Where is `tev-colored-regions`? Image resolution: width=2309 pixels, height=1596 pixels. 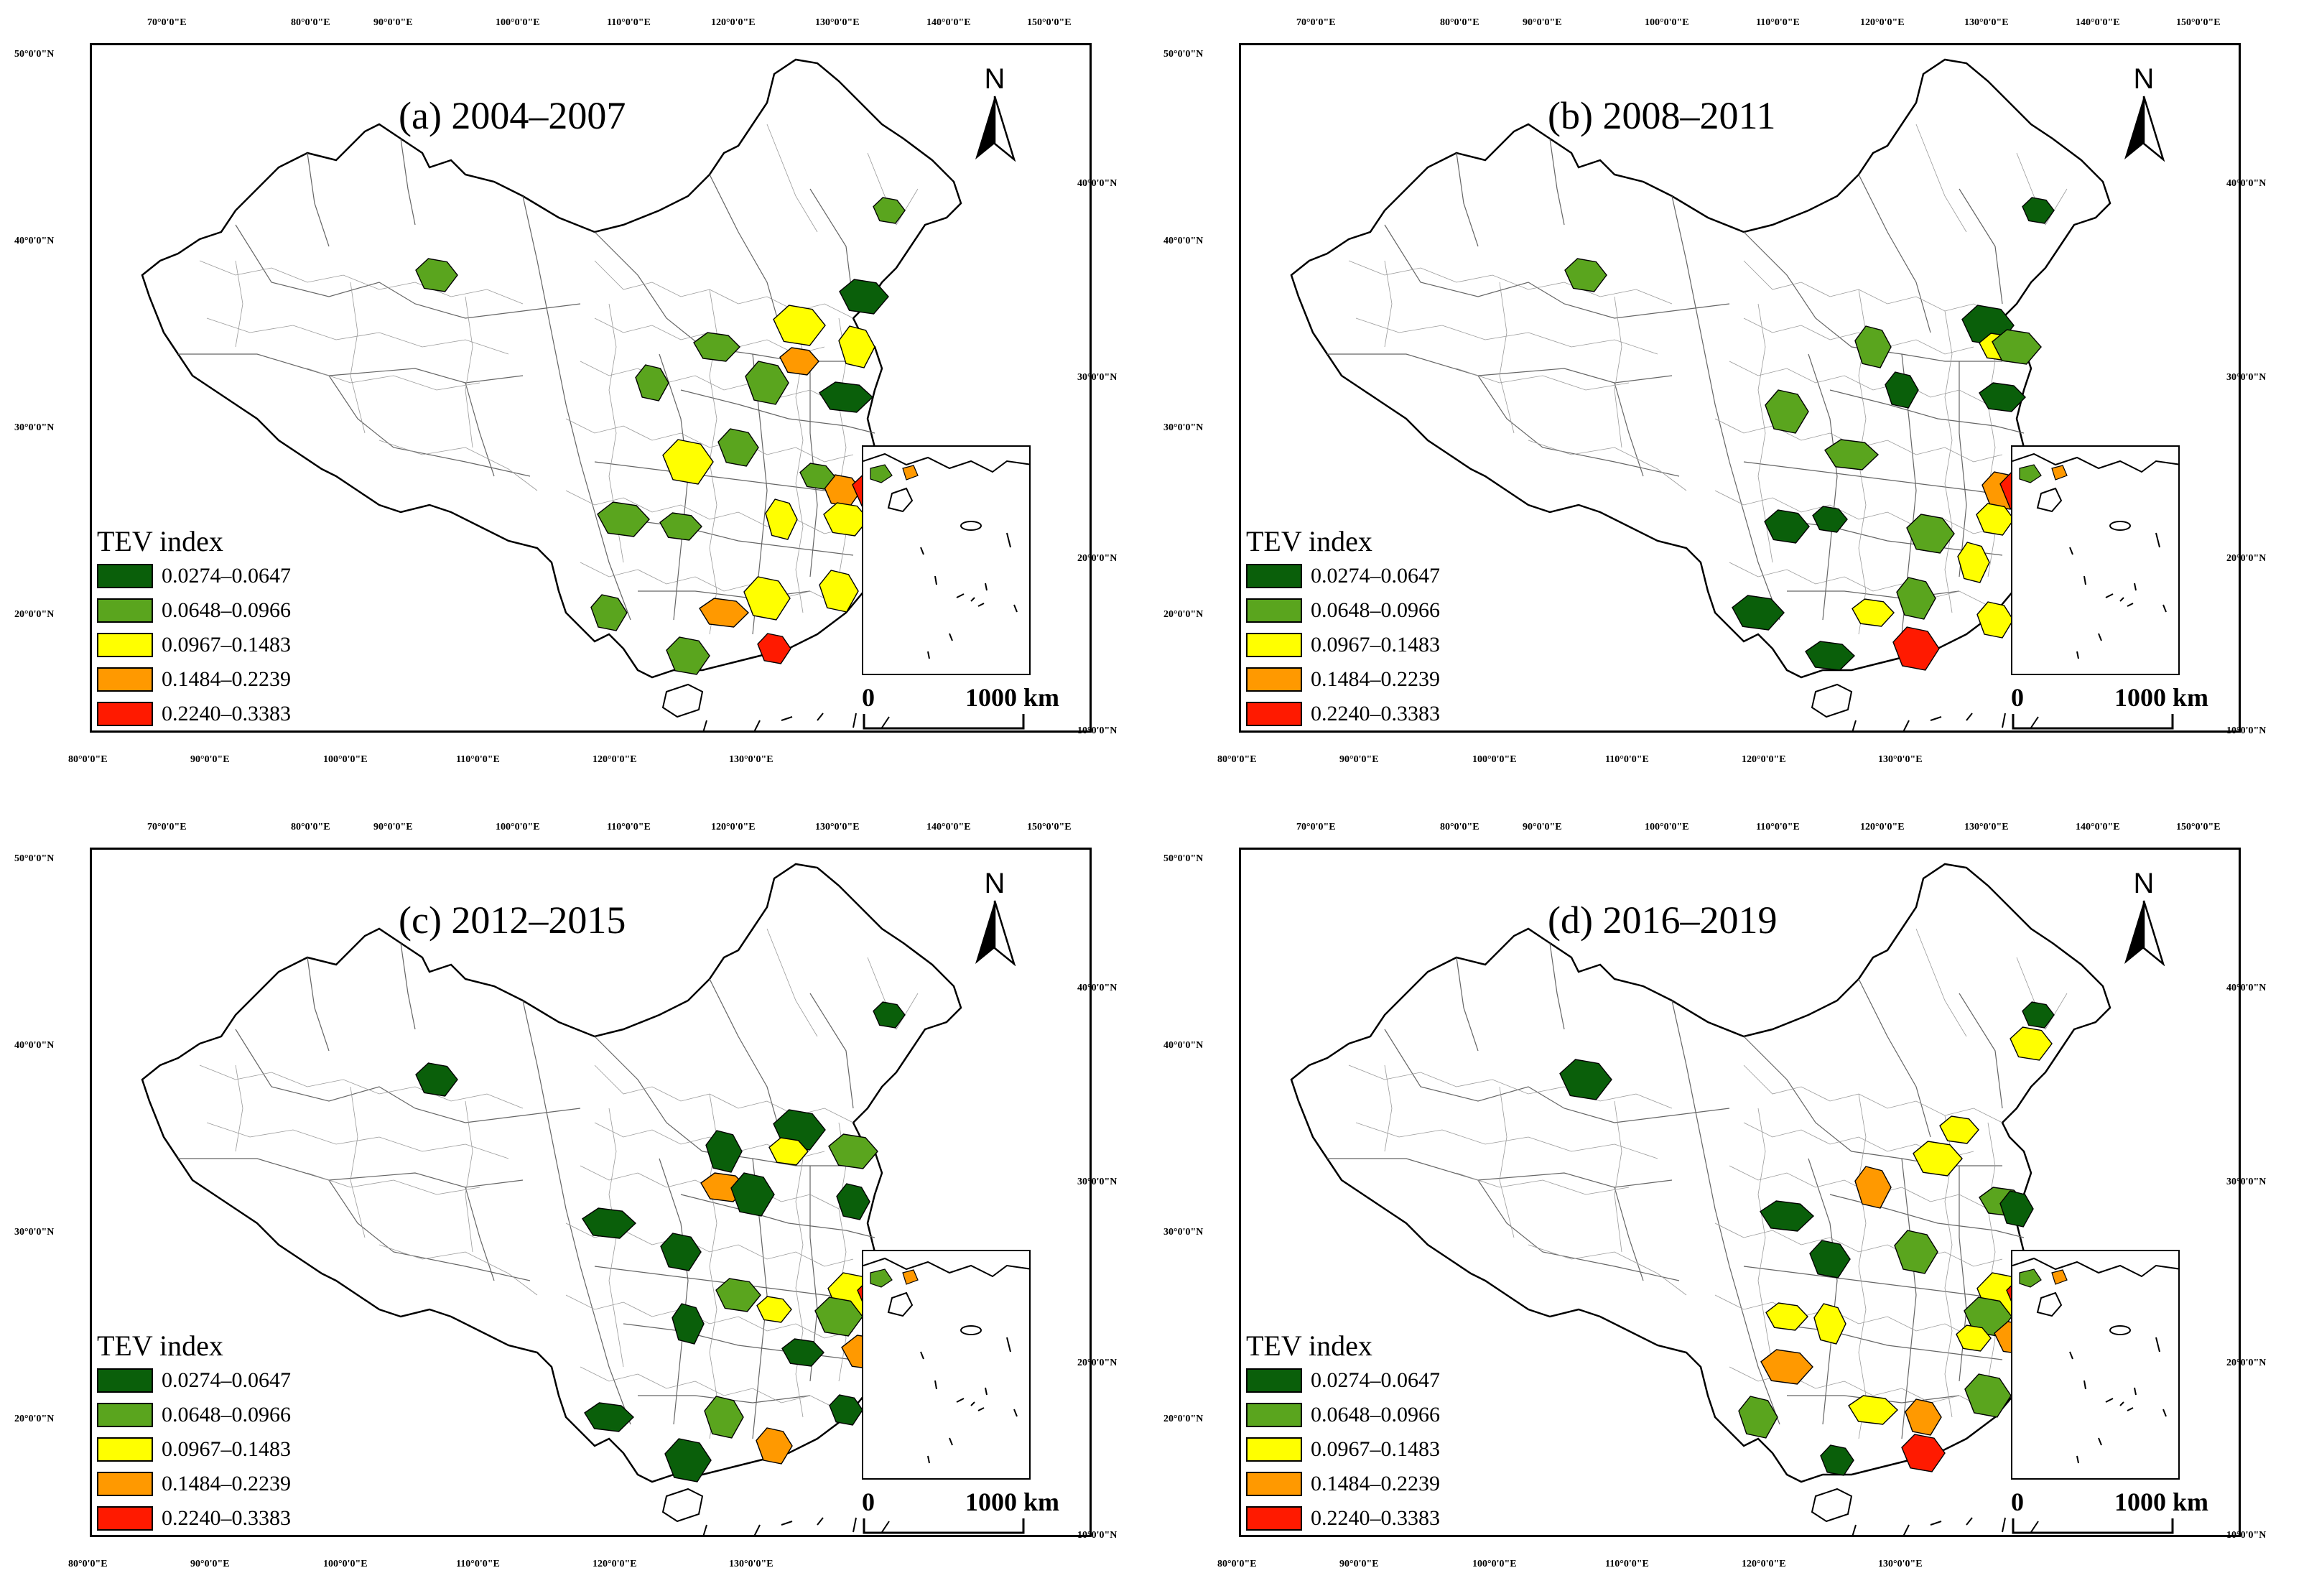
tev-colored-regions is located at coordinates (1807, 1238).